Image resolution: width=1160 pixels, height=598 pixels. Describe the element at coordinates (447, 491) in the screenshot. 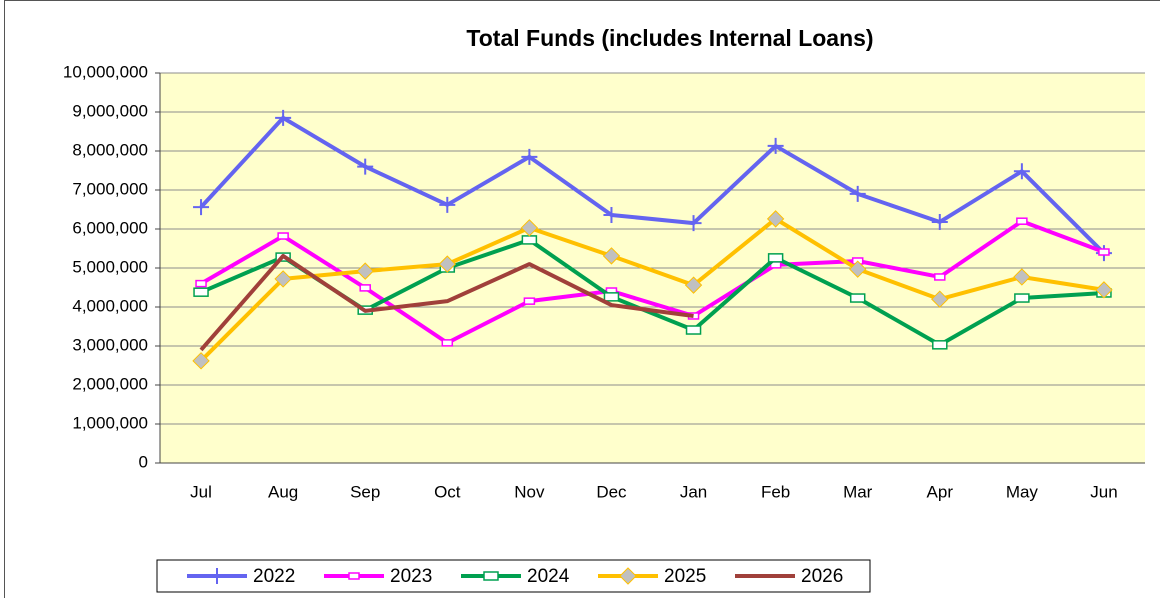

I see `x-tick-label: Oct` at that location.